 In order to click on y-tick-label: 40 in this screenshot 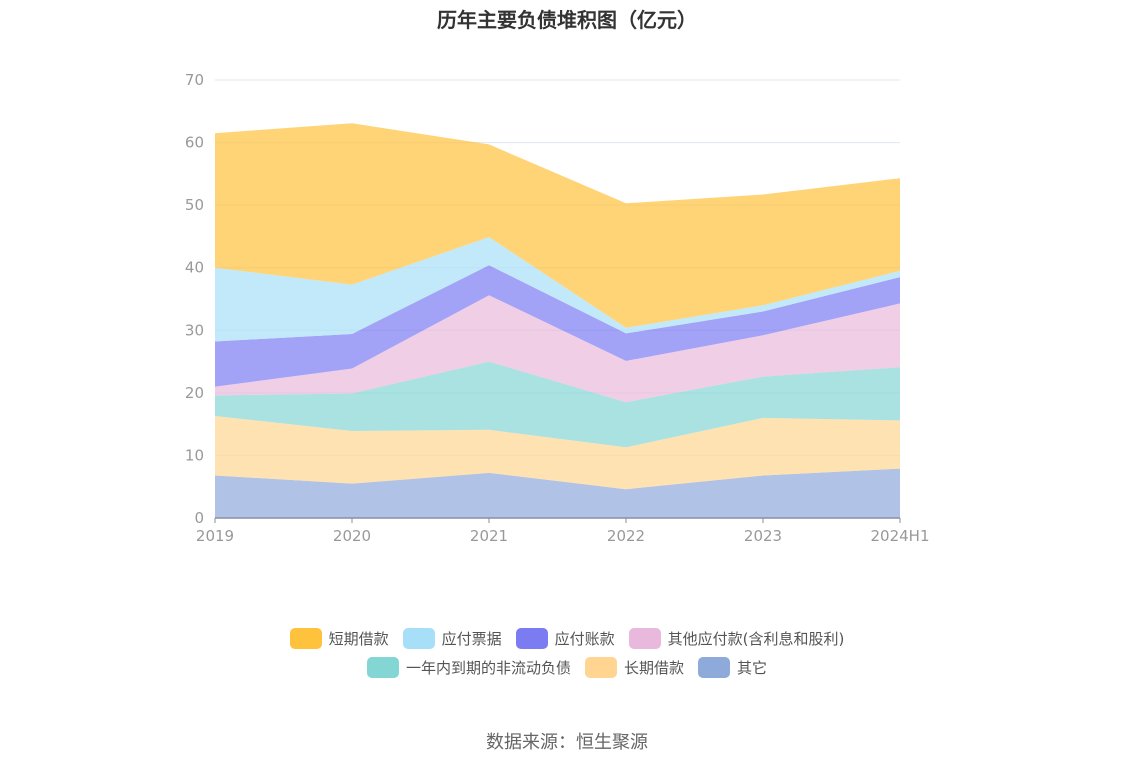, I will do `click(194, 268)`.